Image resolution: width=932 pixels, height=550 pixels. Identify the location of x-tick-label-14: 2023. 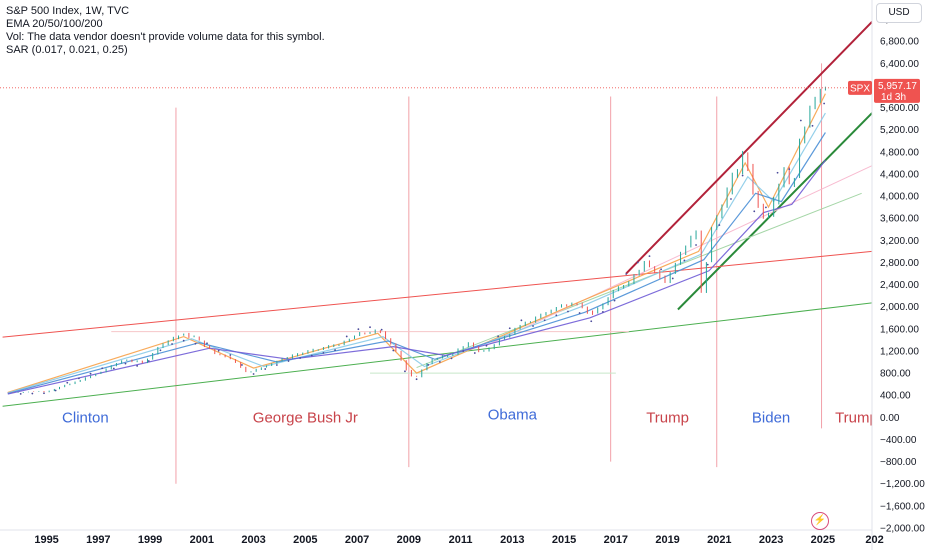
(771, 540).